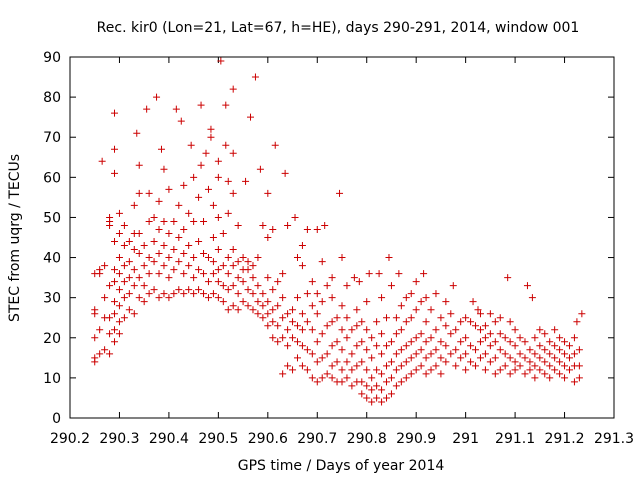 The width and height of the screenshot is (640, 480). What do you see at coordinates (52, 379) in the screenshot?
I see `y-tick-label: 10` at bounding box center [52, 379].